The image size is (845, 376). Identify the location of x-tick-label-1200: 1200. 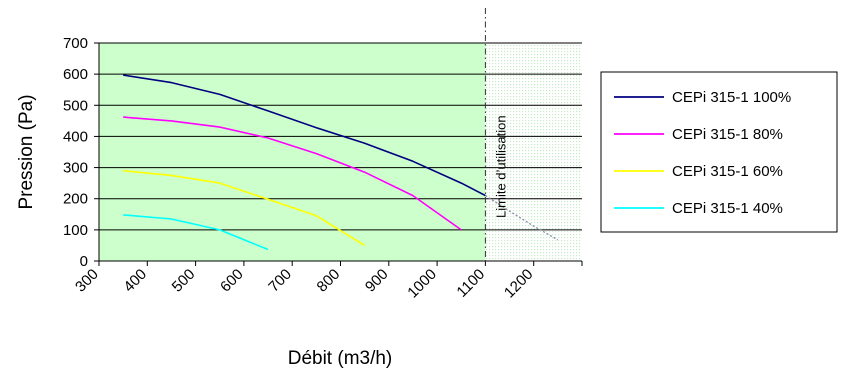
(519, 284).